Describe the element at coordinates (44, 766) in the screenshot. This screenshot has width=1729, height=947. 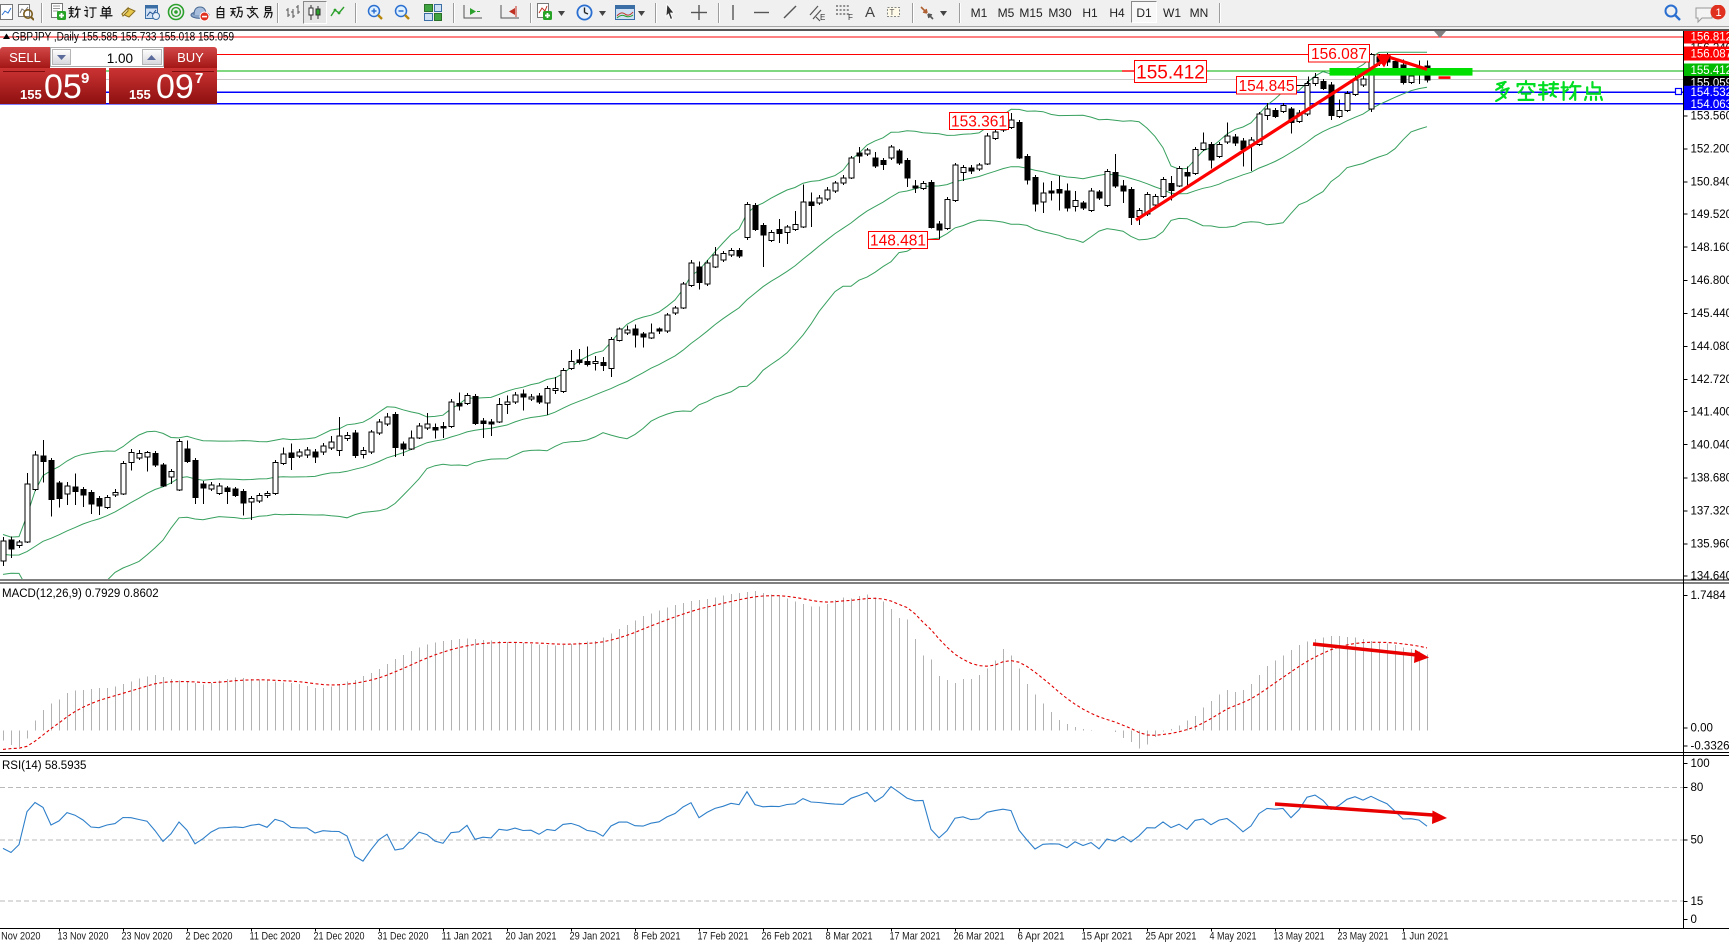
I see `svg-text: RSI(14) 58.5935` at that location.